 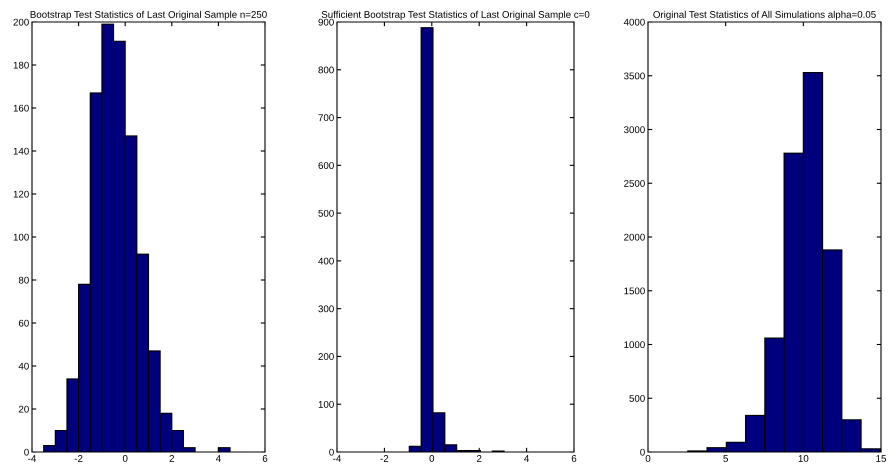 What do you see at coordinates (634, 290) in the screenshot?
I see `y-tick-label: 1500` at bounding box center [634, 290].